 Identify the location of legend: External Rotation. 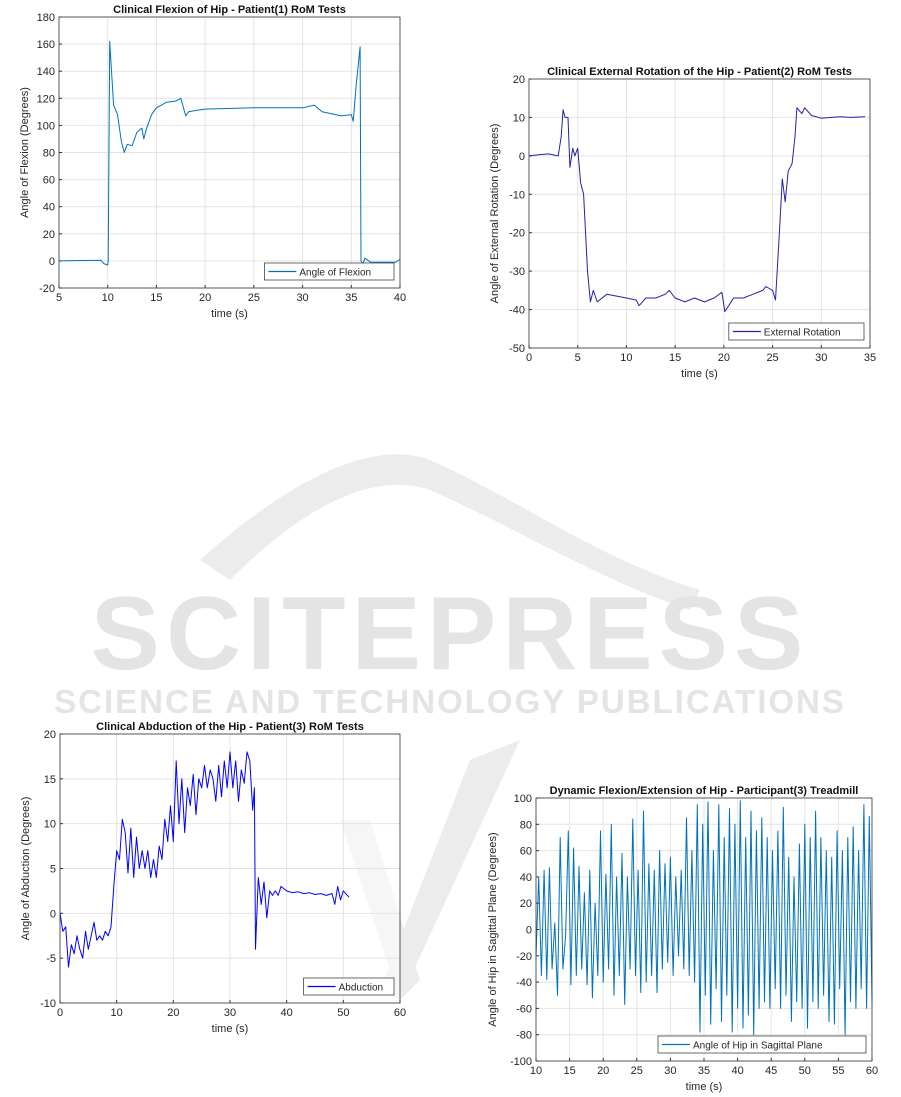
(796, 331).